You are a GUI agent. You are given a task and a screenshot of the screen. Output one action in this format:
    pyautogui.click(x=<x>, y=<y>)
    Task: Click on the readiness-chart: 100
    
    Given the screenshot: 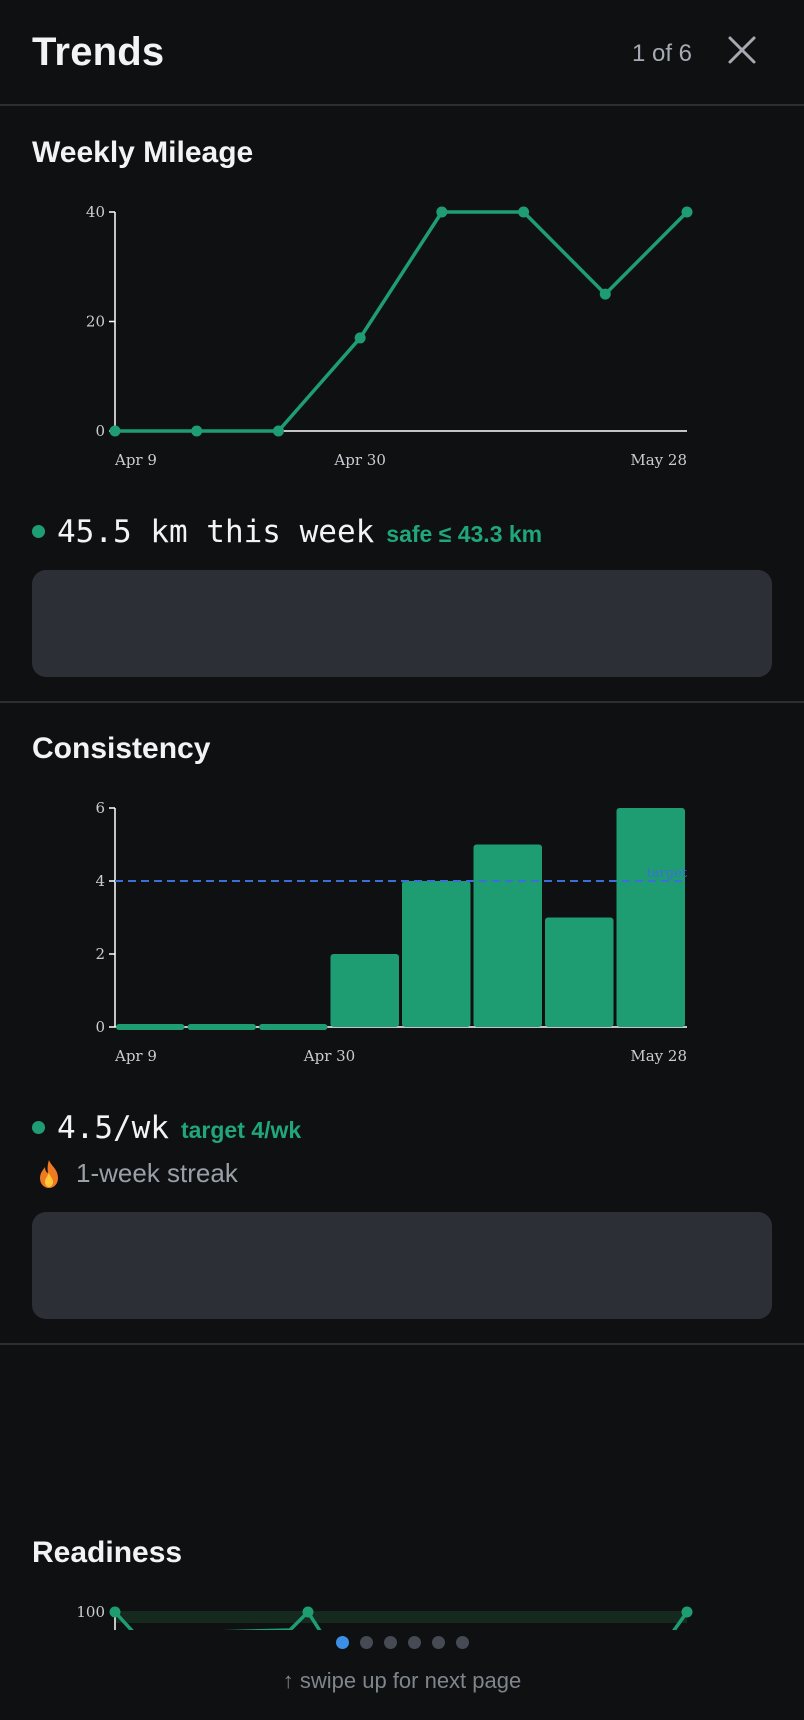 What is the action you would take?
    pyautogui.click(x=390, y=1615)
    